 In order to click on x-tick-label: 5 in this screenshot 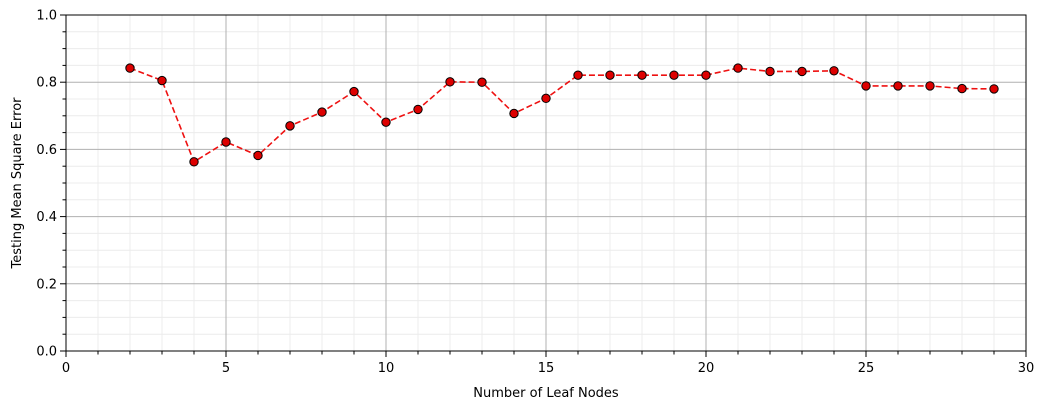, I will do `click(226, 368)`.